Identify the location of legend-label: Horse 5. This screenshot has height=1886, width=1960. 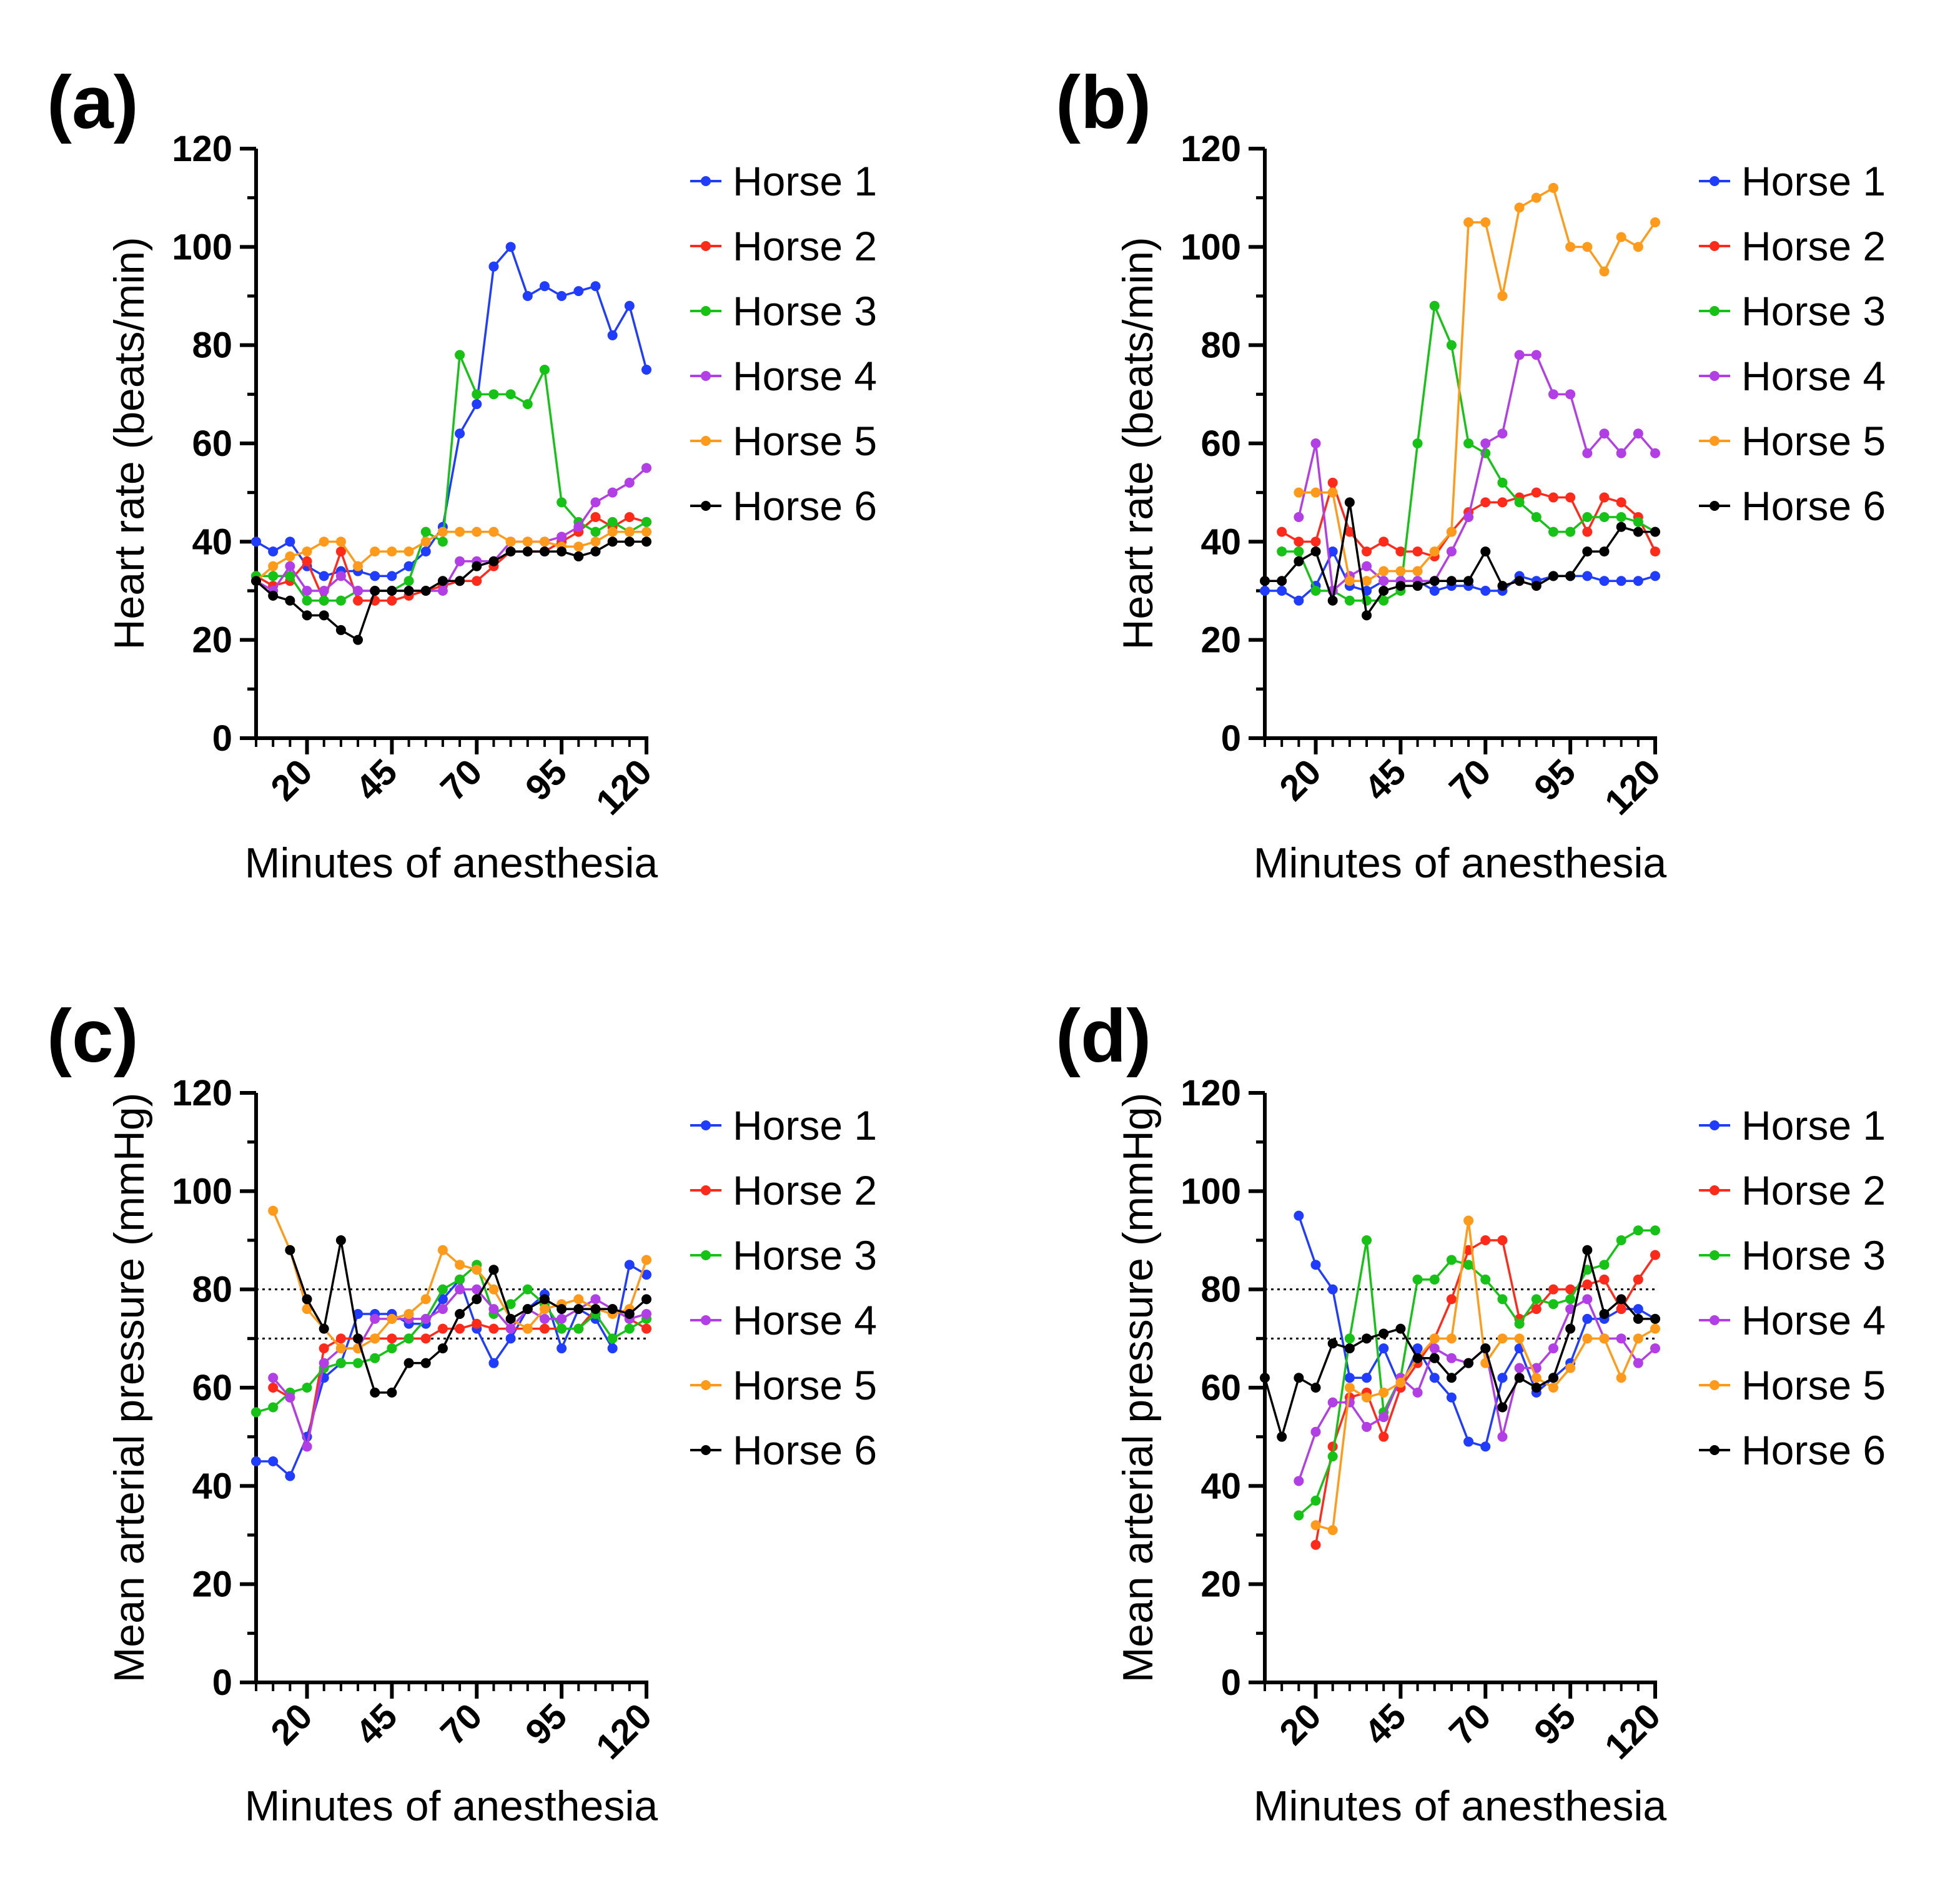
(805, 1385).